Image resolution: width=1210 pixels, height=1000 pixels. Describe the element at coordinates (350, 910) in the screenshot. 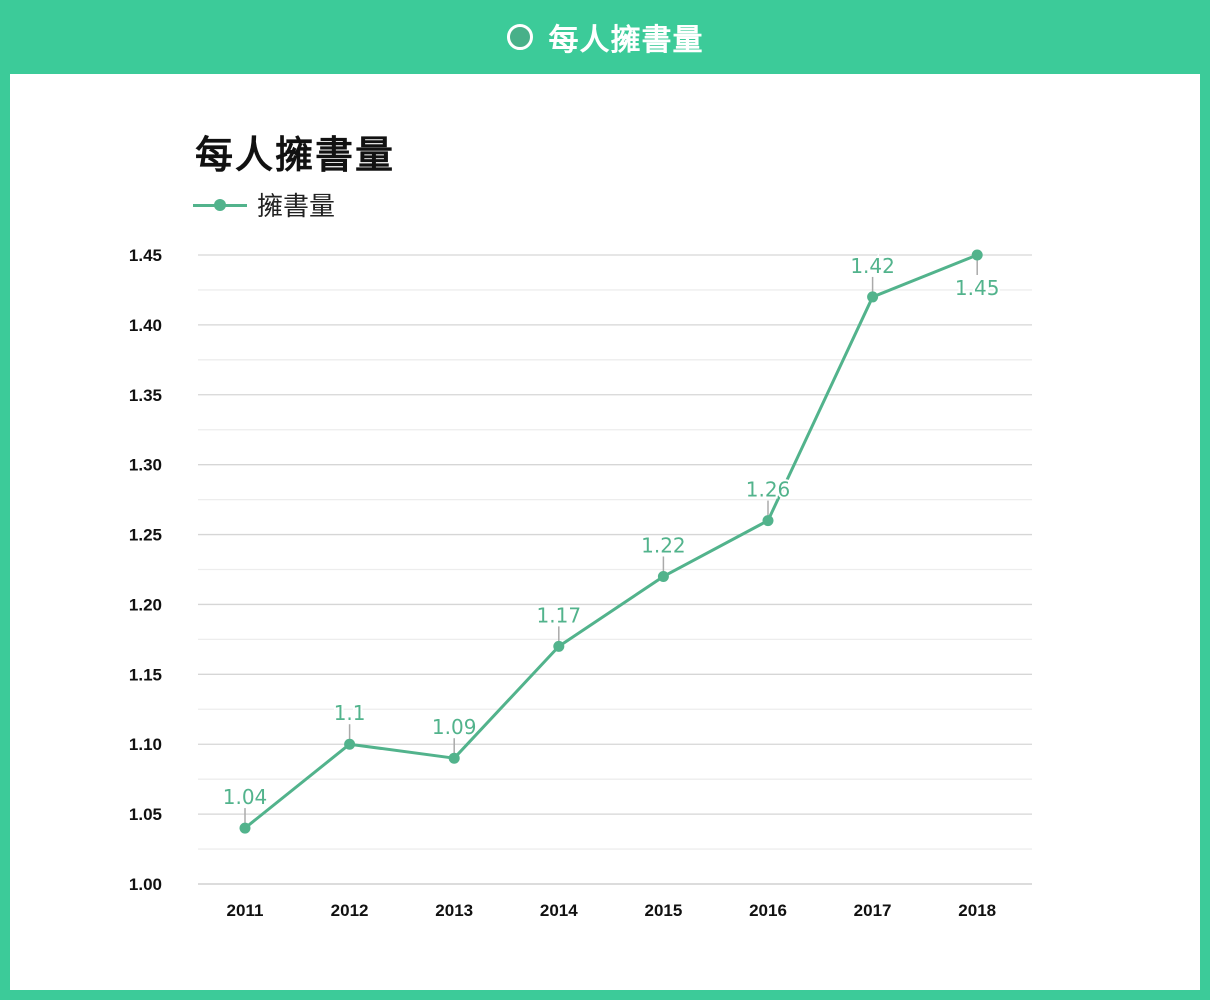

I see `x-tick-label: 2012` at that location.